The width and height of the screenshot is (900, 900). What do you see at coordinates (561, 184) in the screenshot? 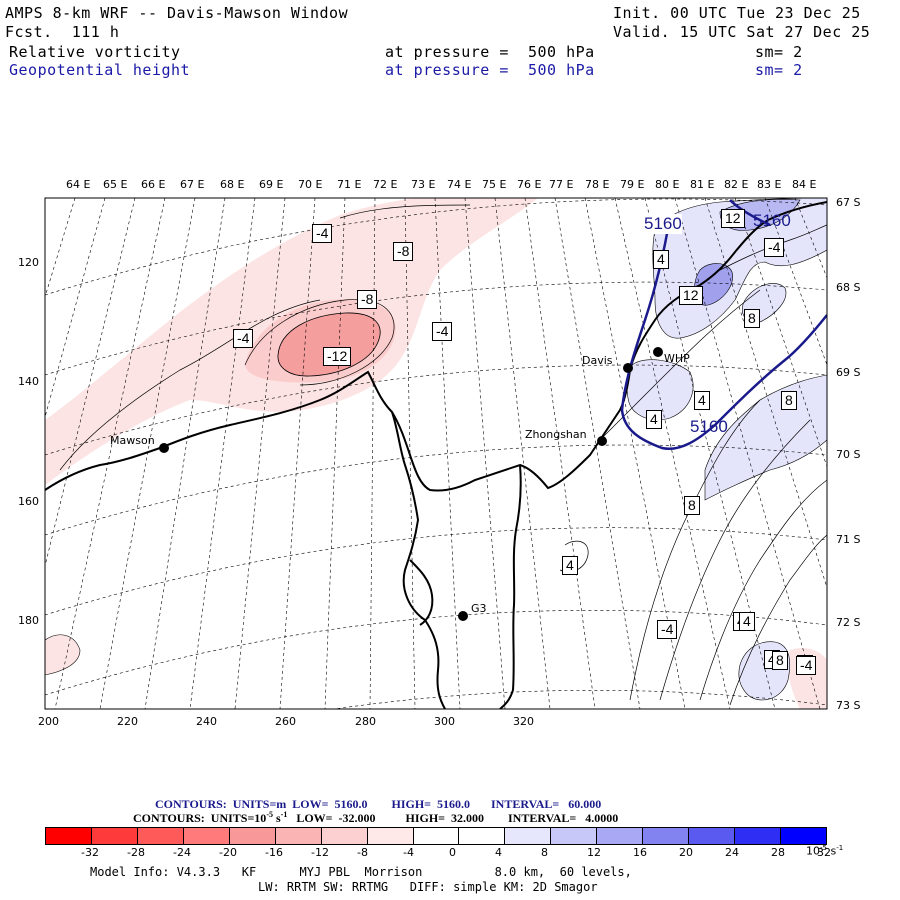
I see `top-axis-label: 77 E` at bounding box center [561, 184].